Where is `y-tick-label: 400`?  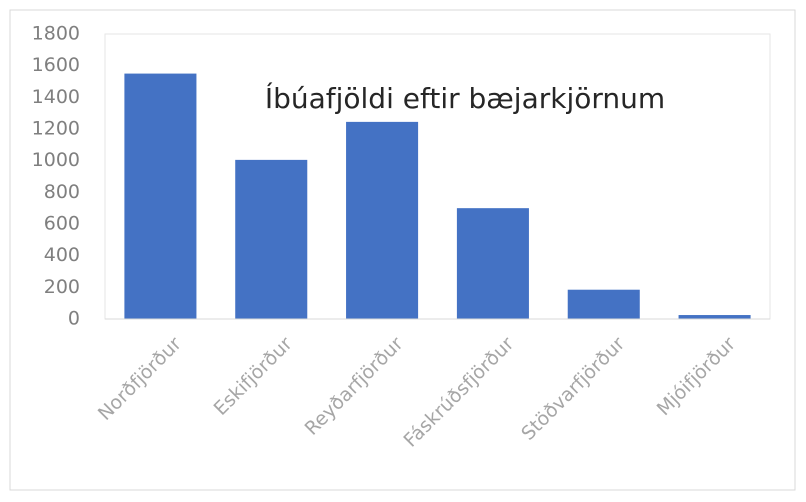
y-tick-label: 400 is located at coordinates (62, 255).